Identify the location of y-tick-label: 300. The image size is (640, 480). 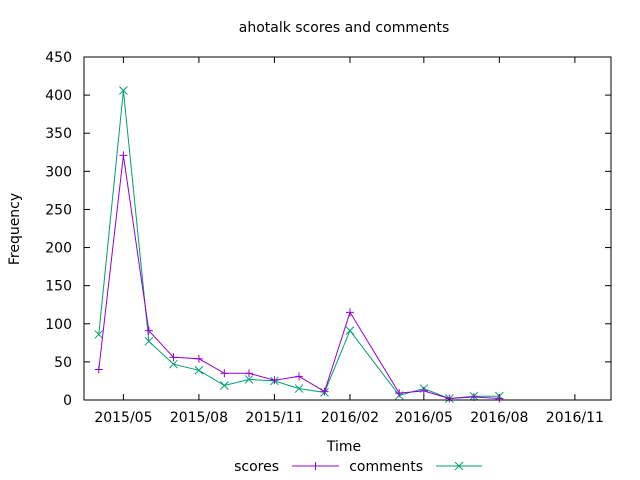
(58, 172).